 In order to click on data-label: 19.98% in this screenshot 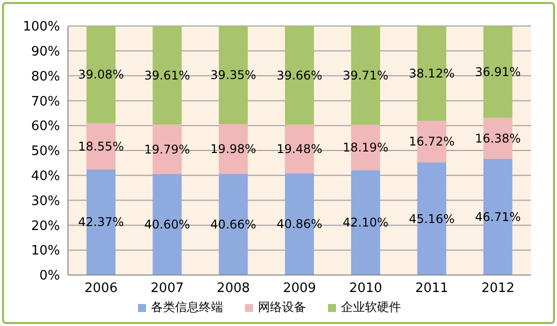, I will do `click(233, 149)`.